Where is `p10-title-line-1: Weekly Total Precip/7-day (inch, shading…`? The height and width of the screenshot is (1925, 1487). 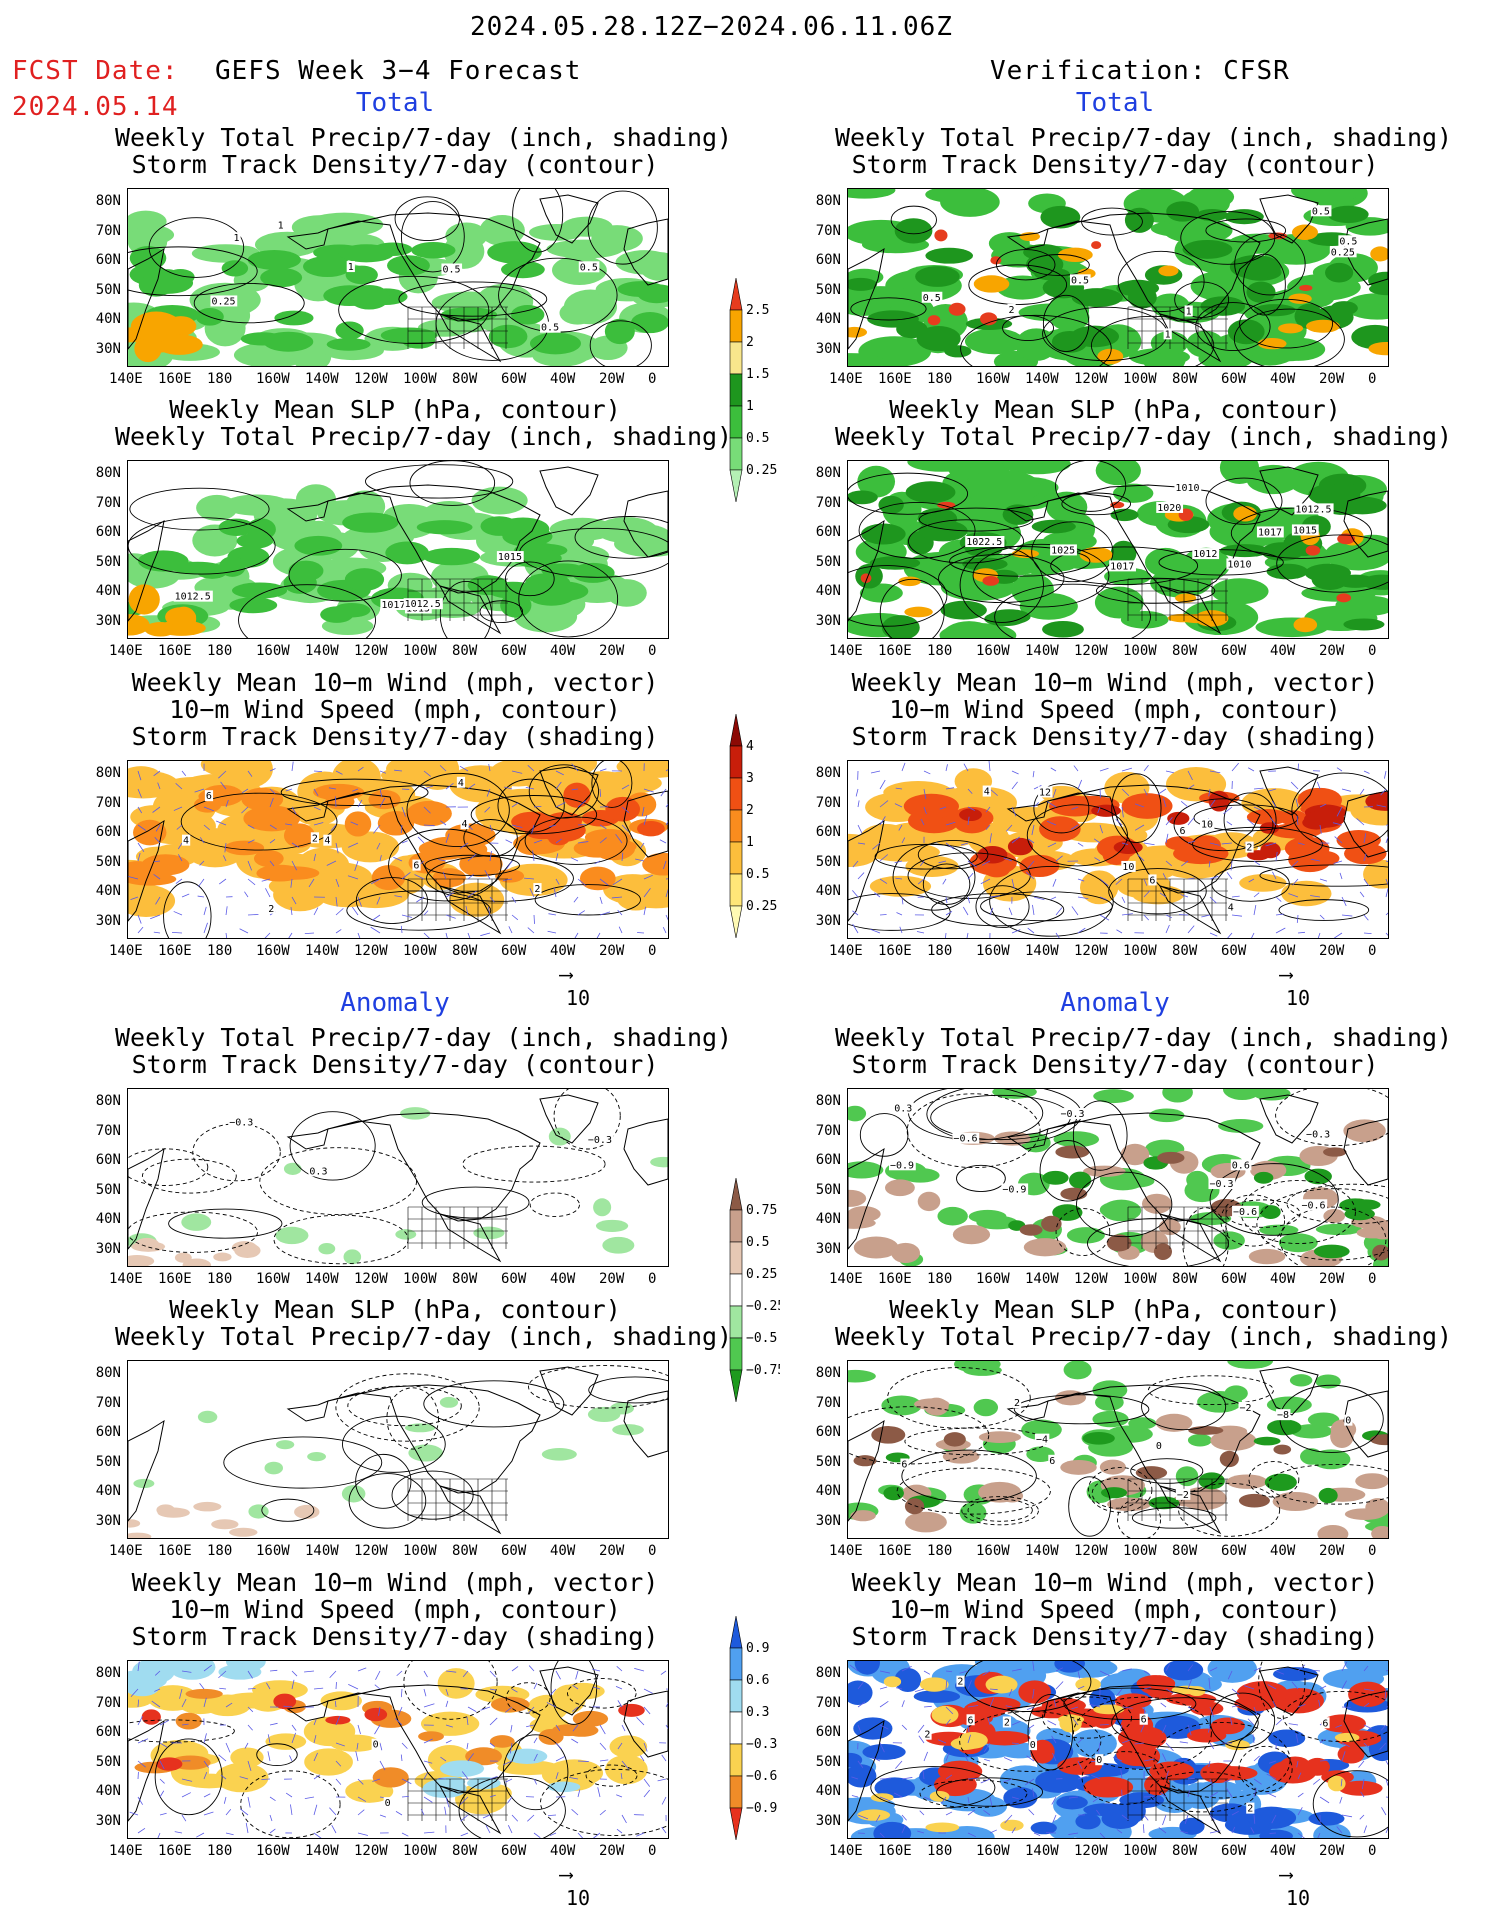
p10-title-line-1: Weekly Total Precip/7-day (inch, shading… is located at coordinates (1144, 1037).